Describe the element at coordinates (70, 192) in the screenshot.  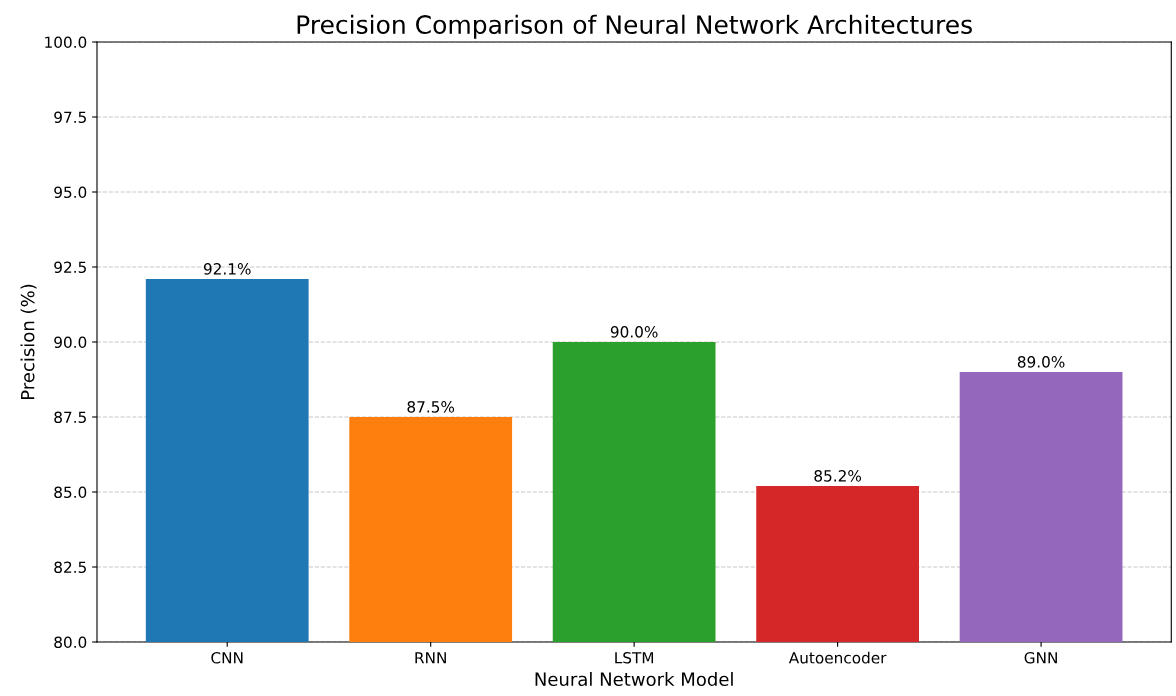
I see `y-tick-label: 95.0` at that location.